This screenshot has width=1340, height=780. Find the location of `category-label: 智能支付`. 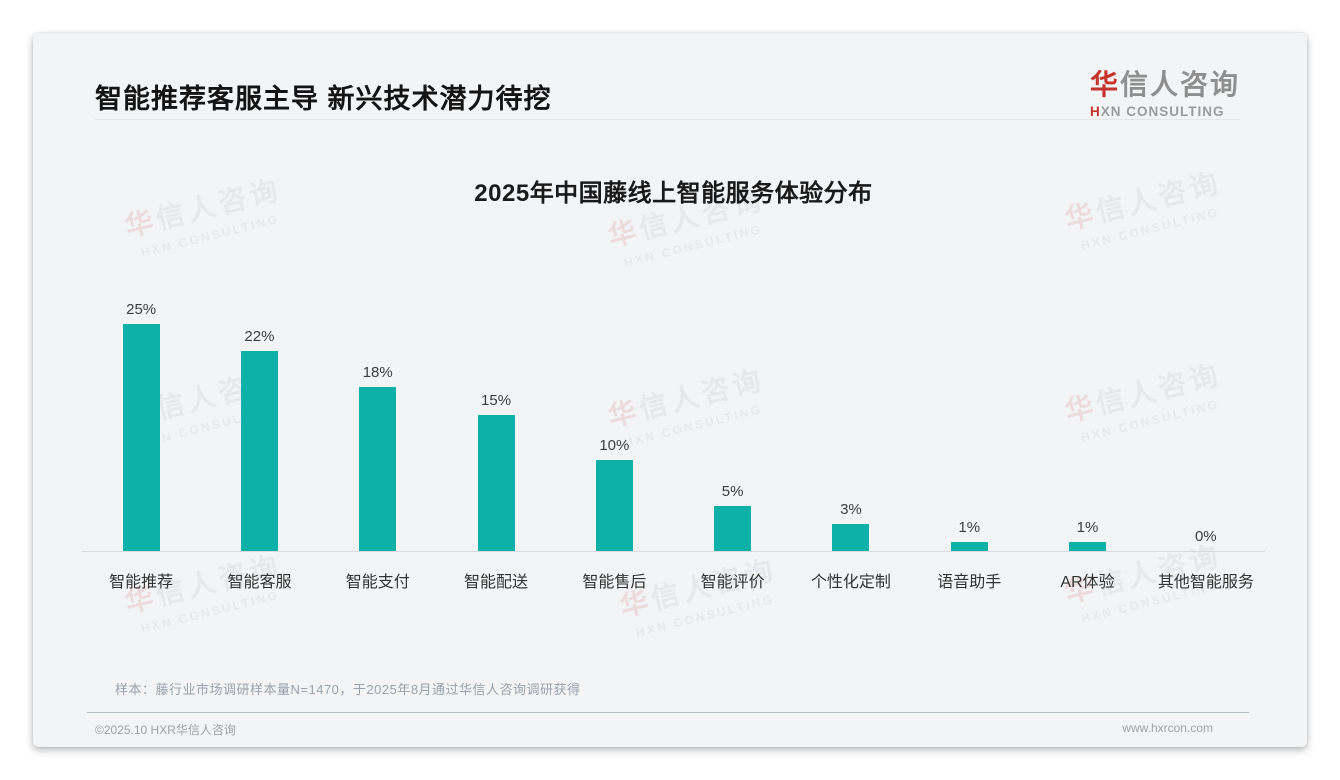

category-label: 智能支付 is located at coordinates (377, 582).